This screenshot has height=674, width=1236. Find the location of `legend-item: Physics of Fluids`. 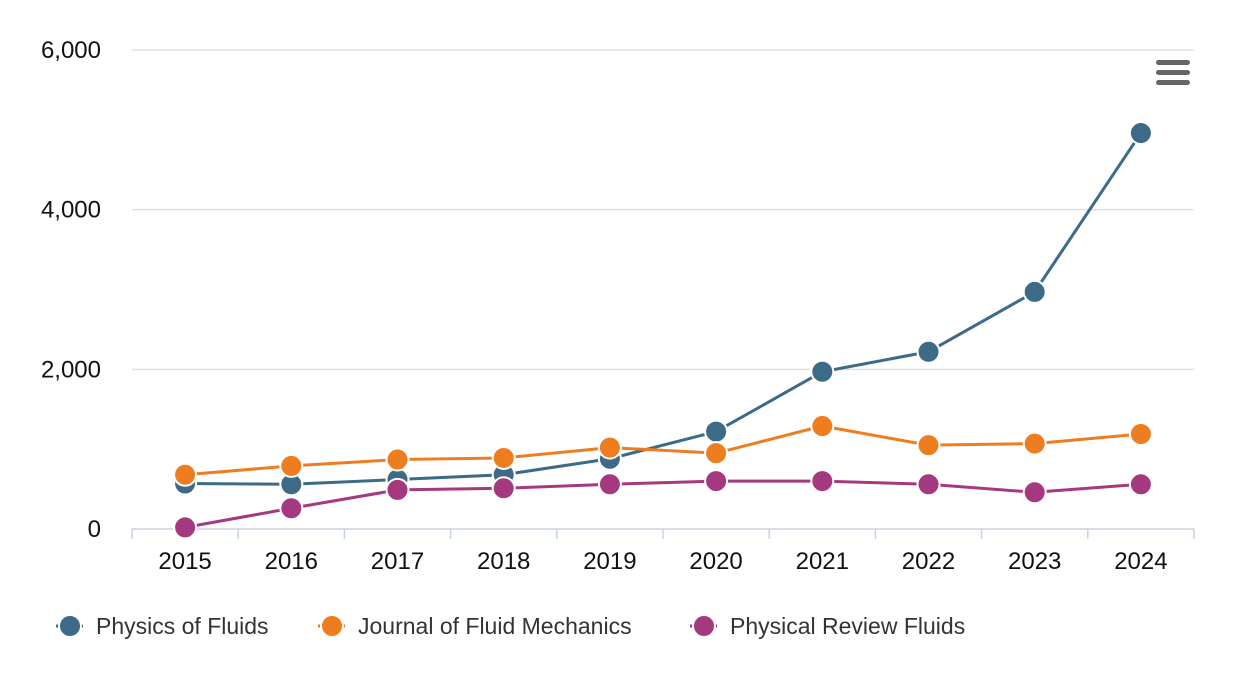

legend-item: Physics of Fluids is located at coordinates (162, 626).